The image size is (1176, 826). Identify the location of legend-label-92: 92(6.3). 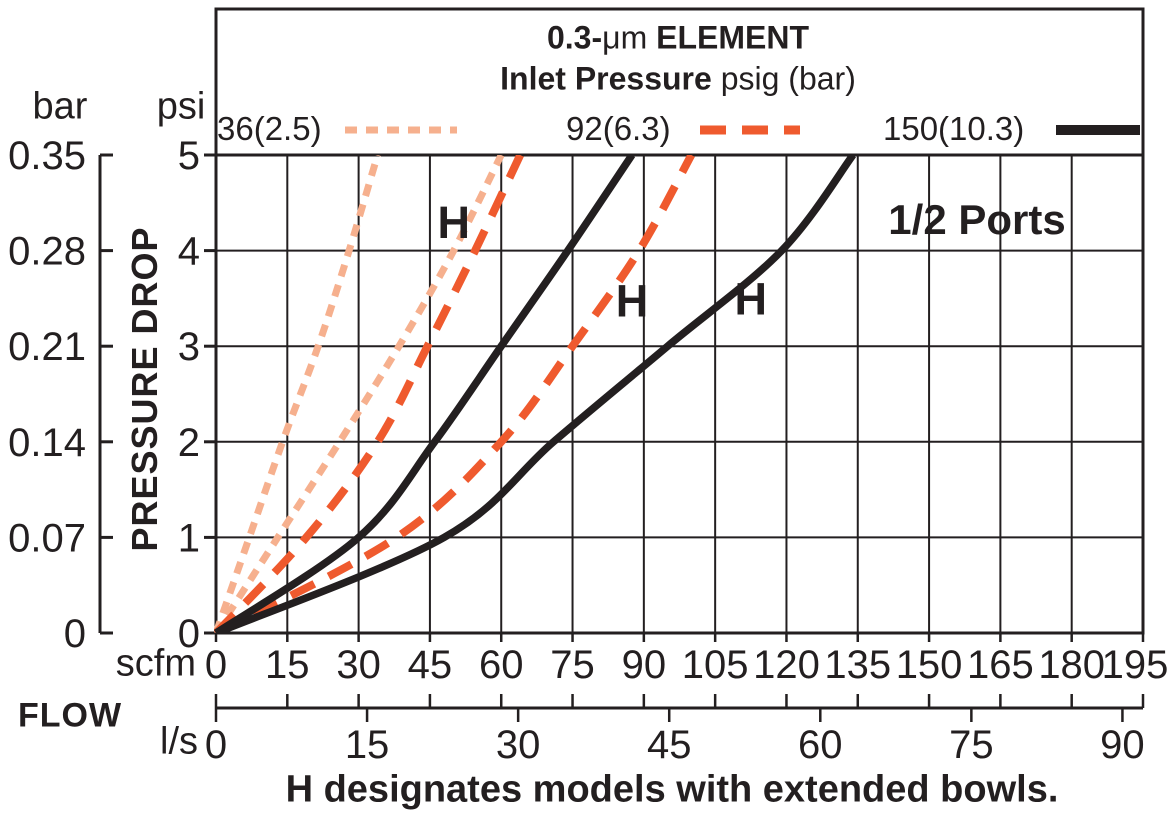
(618, 128).